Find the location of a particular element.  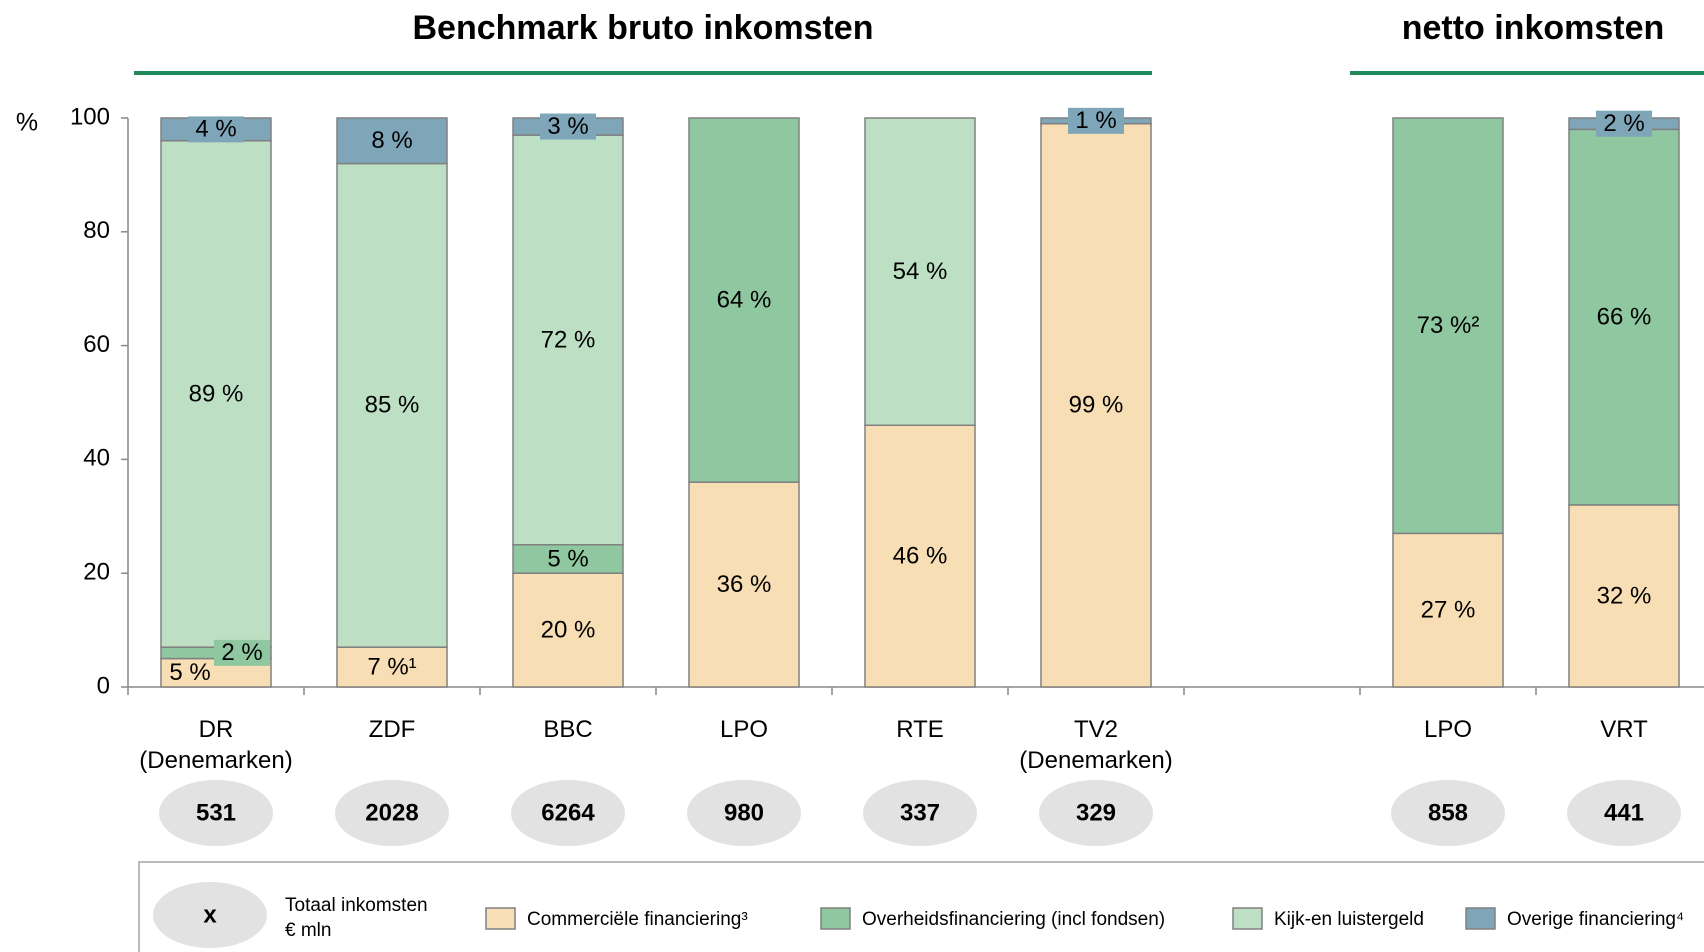

legend-total-label: Totaal inkomsten is located at coordinates (356, 905).